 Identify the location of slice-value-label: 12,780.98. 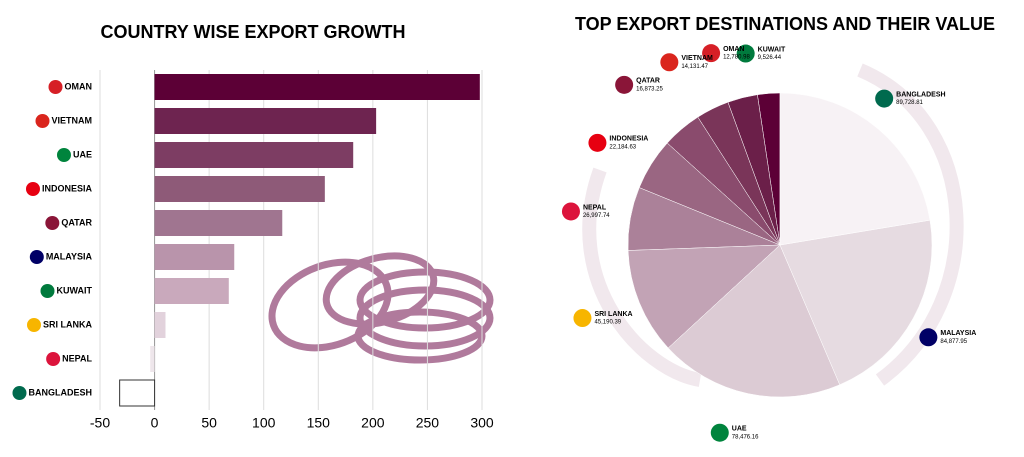
(736, 58).